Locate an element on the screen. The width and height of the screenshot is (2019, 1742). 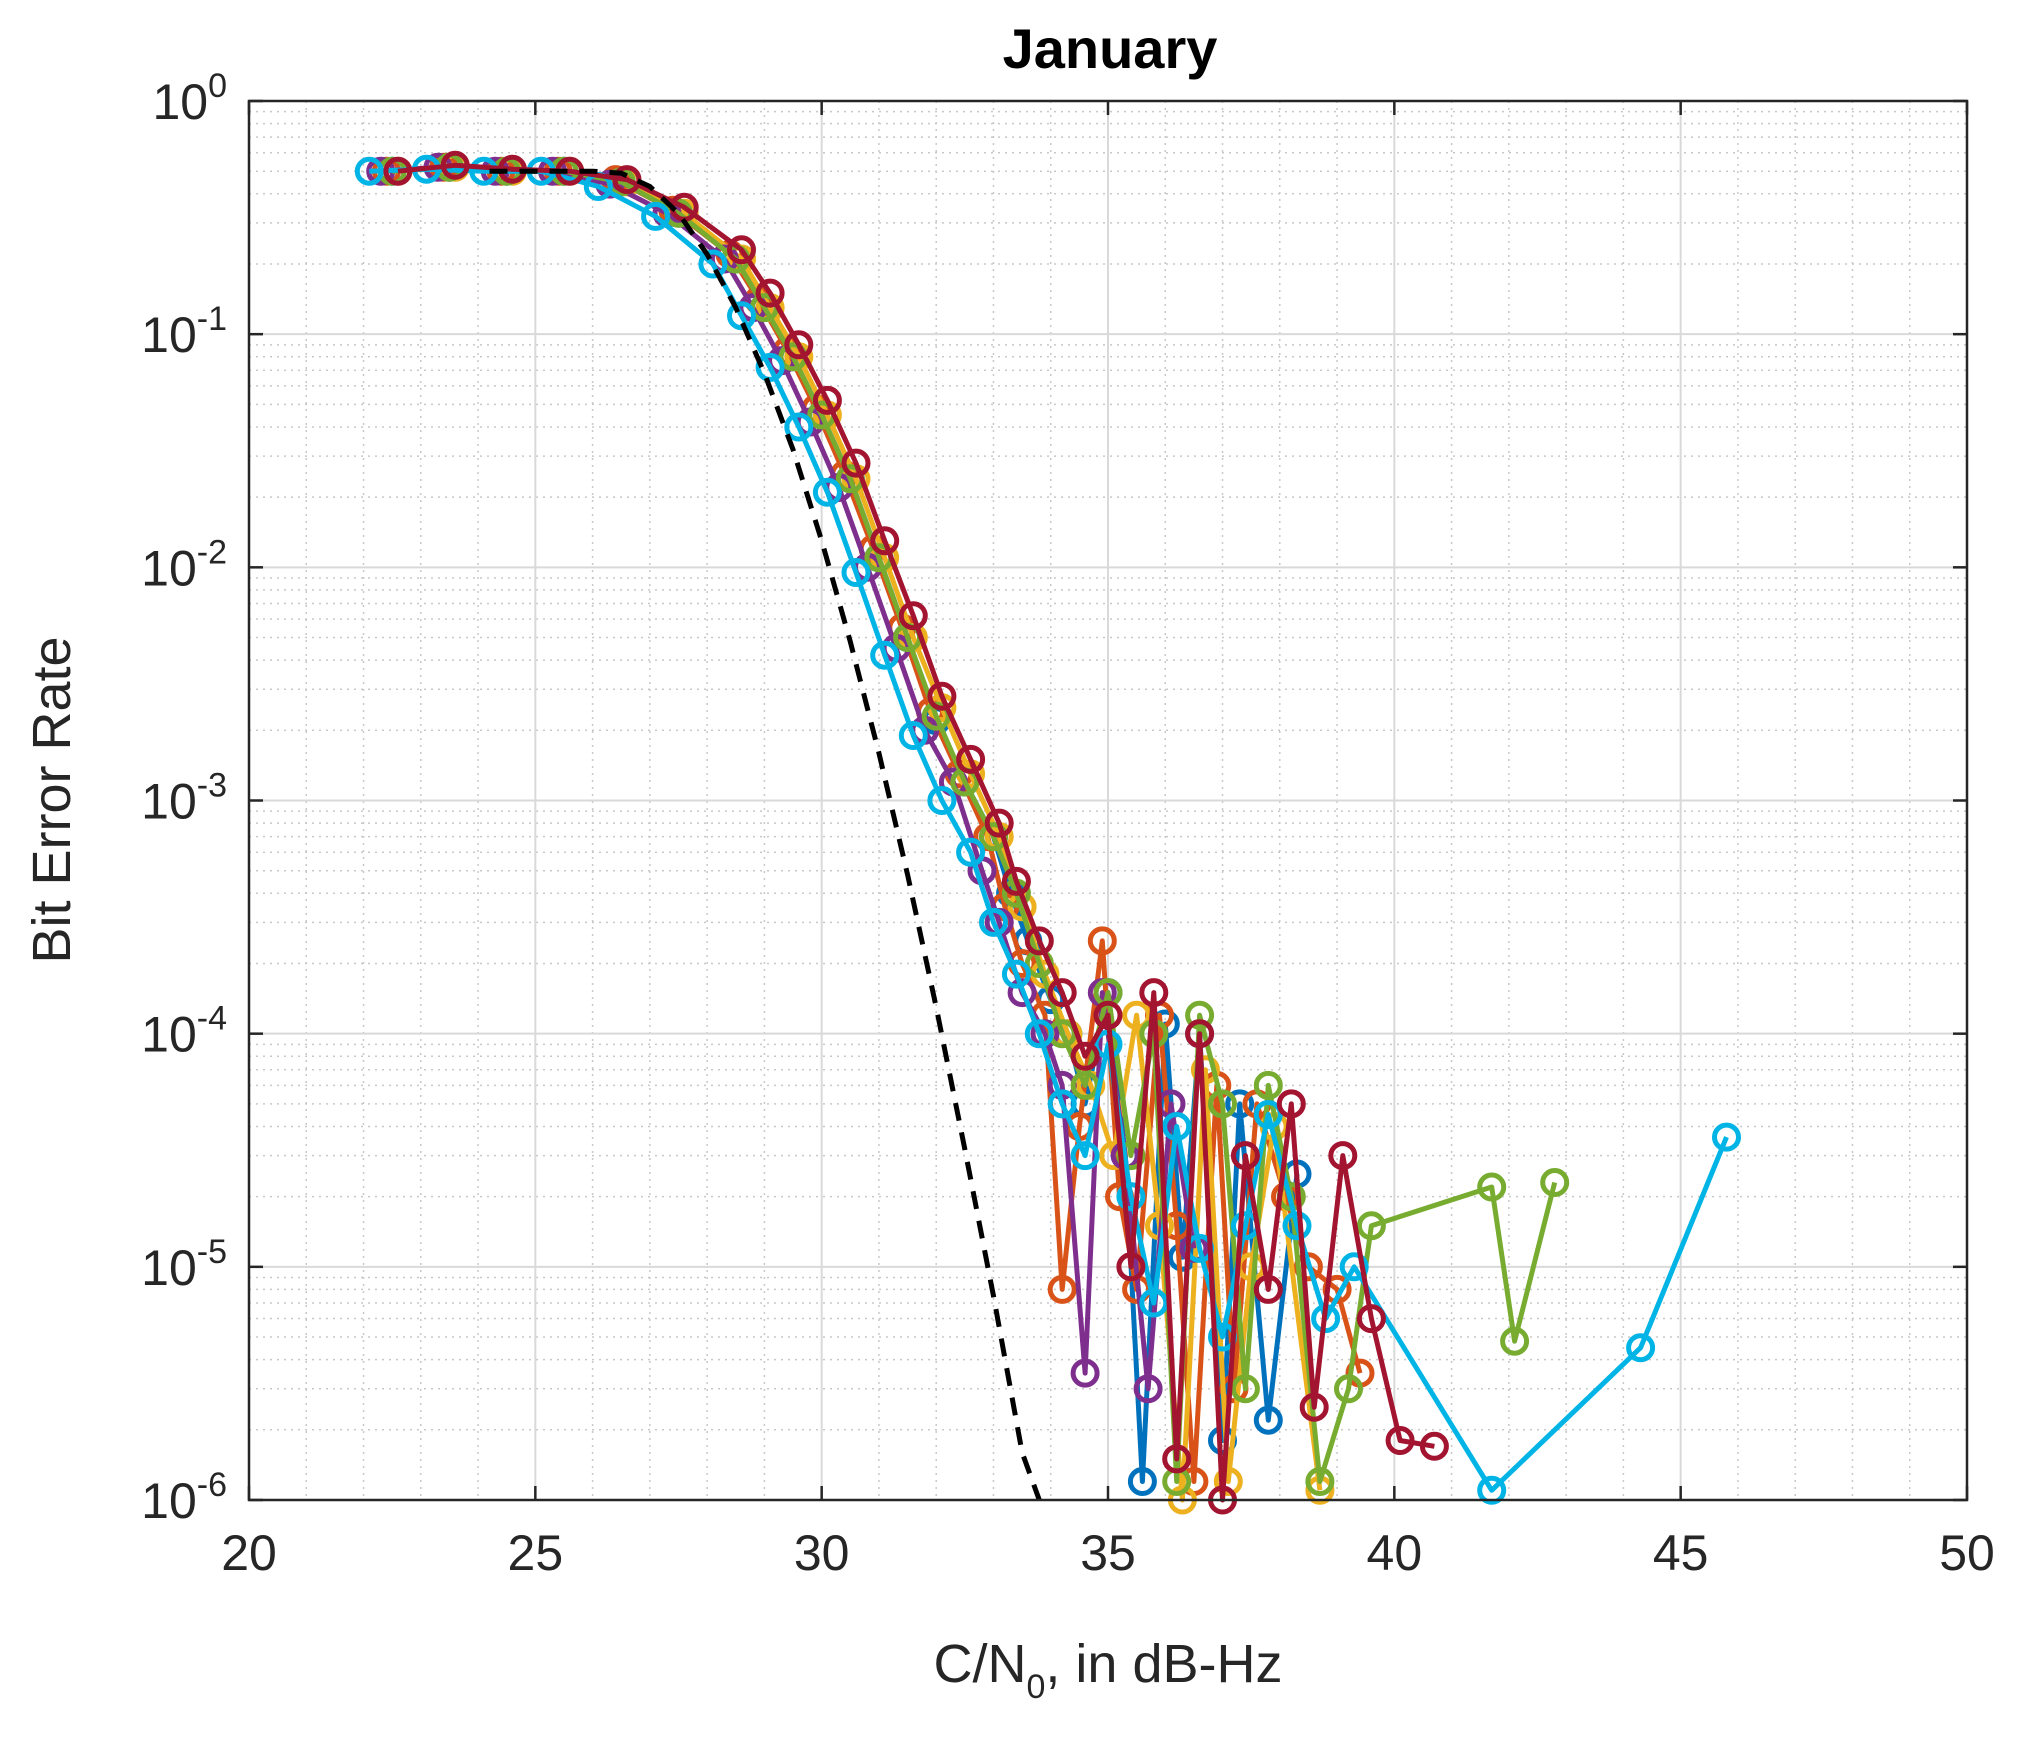
x-tick-label: 25 is located at coordinates (536, 1553).